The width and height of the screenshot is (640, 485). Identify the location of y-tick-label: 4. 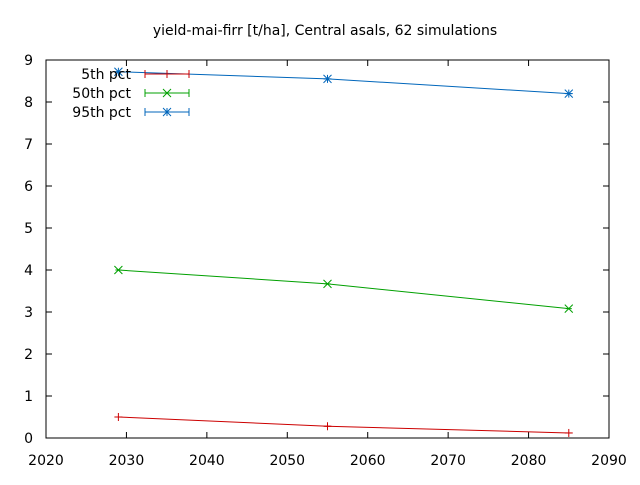
(28, 271).